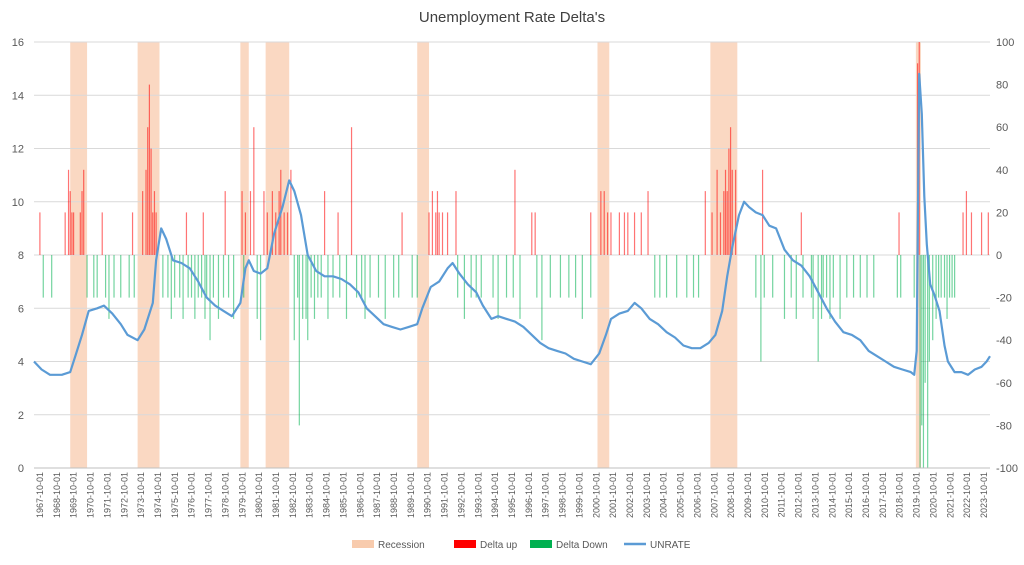 The width and height of the screenshot is (1024, 565). Describe the element at coordinates (57, 495) in the screenshot. I see `x-axis-tick-label: 1968-10-01` at that location.